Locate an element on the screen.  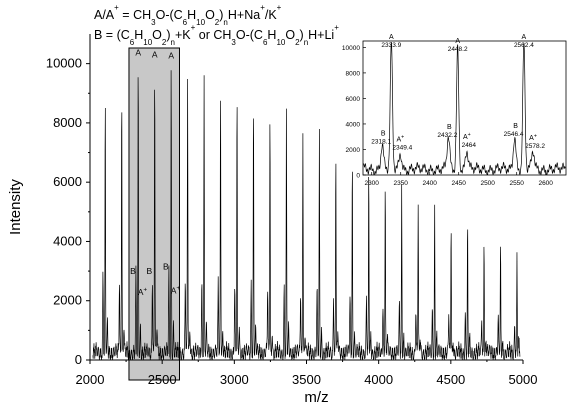
y-tick-label: 4000 is located at coordinates (67, 240).